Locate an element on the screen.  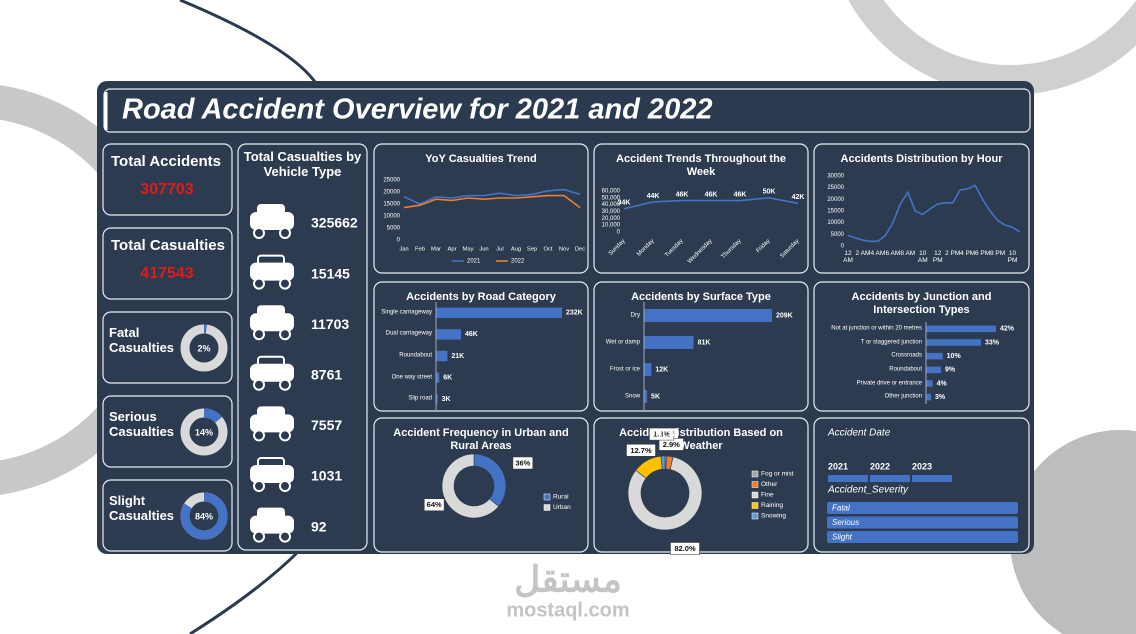
category-label: Private drive or entrance is located at coordinates (889, 383).